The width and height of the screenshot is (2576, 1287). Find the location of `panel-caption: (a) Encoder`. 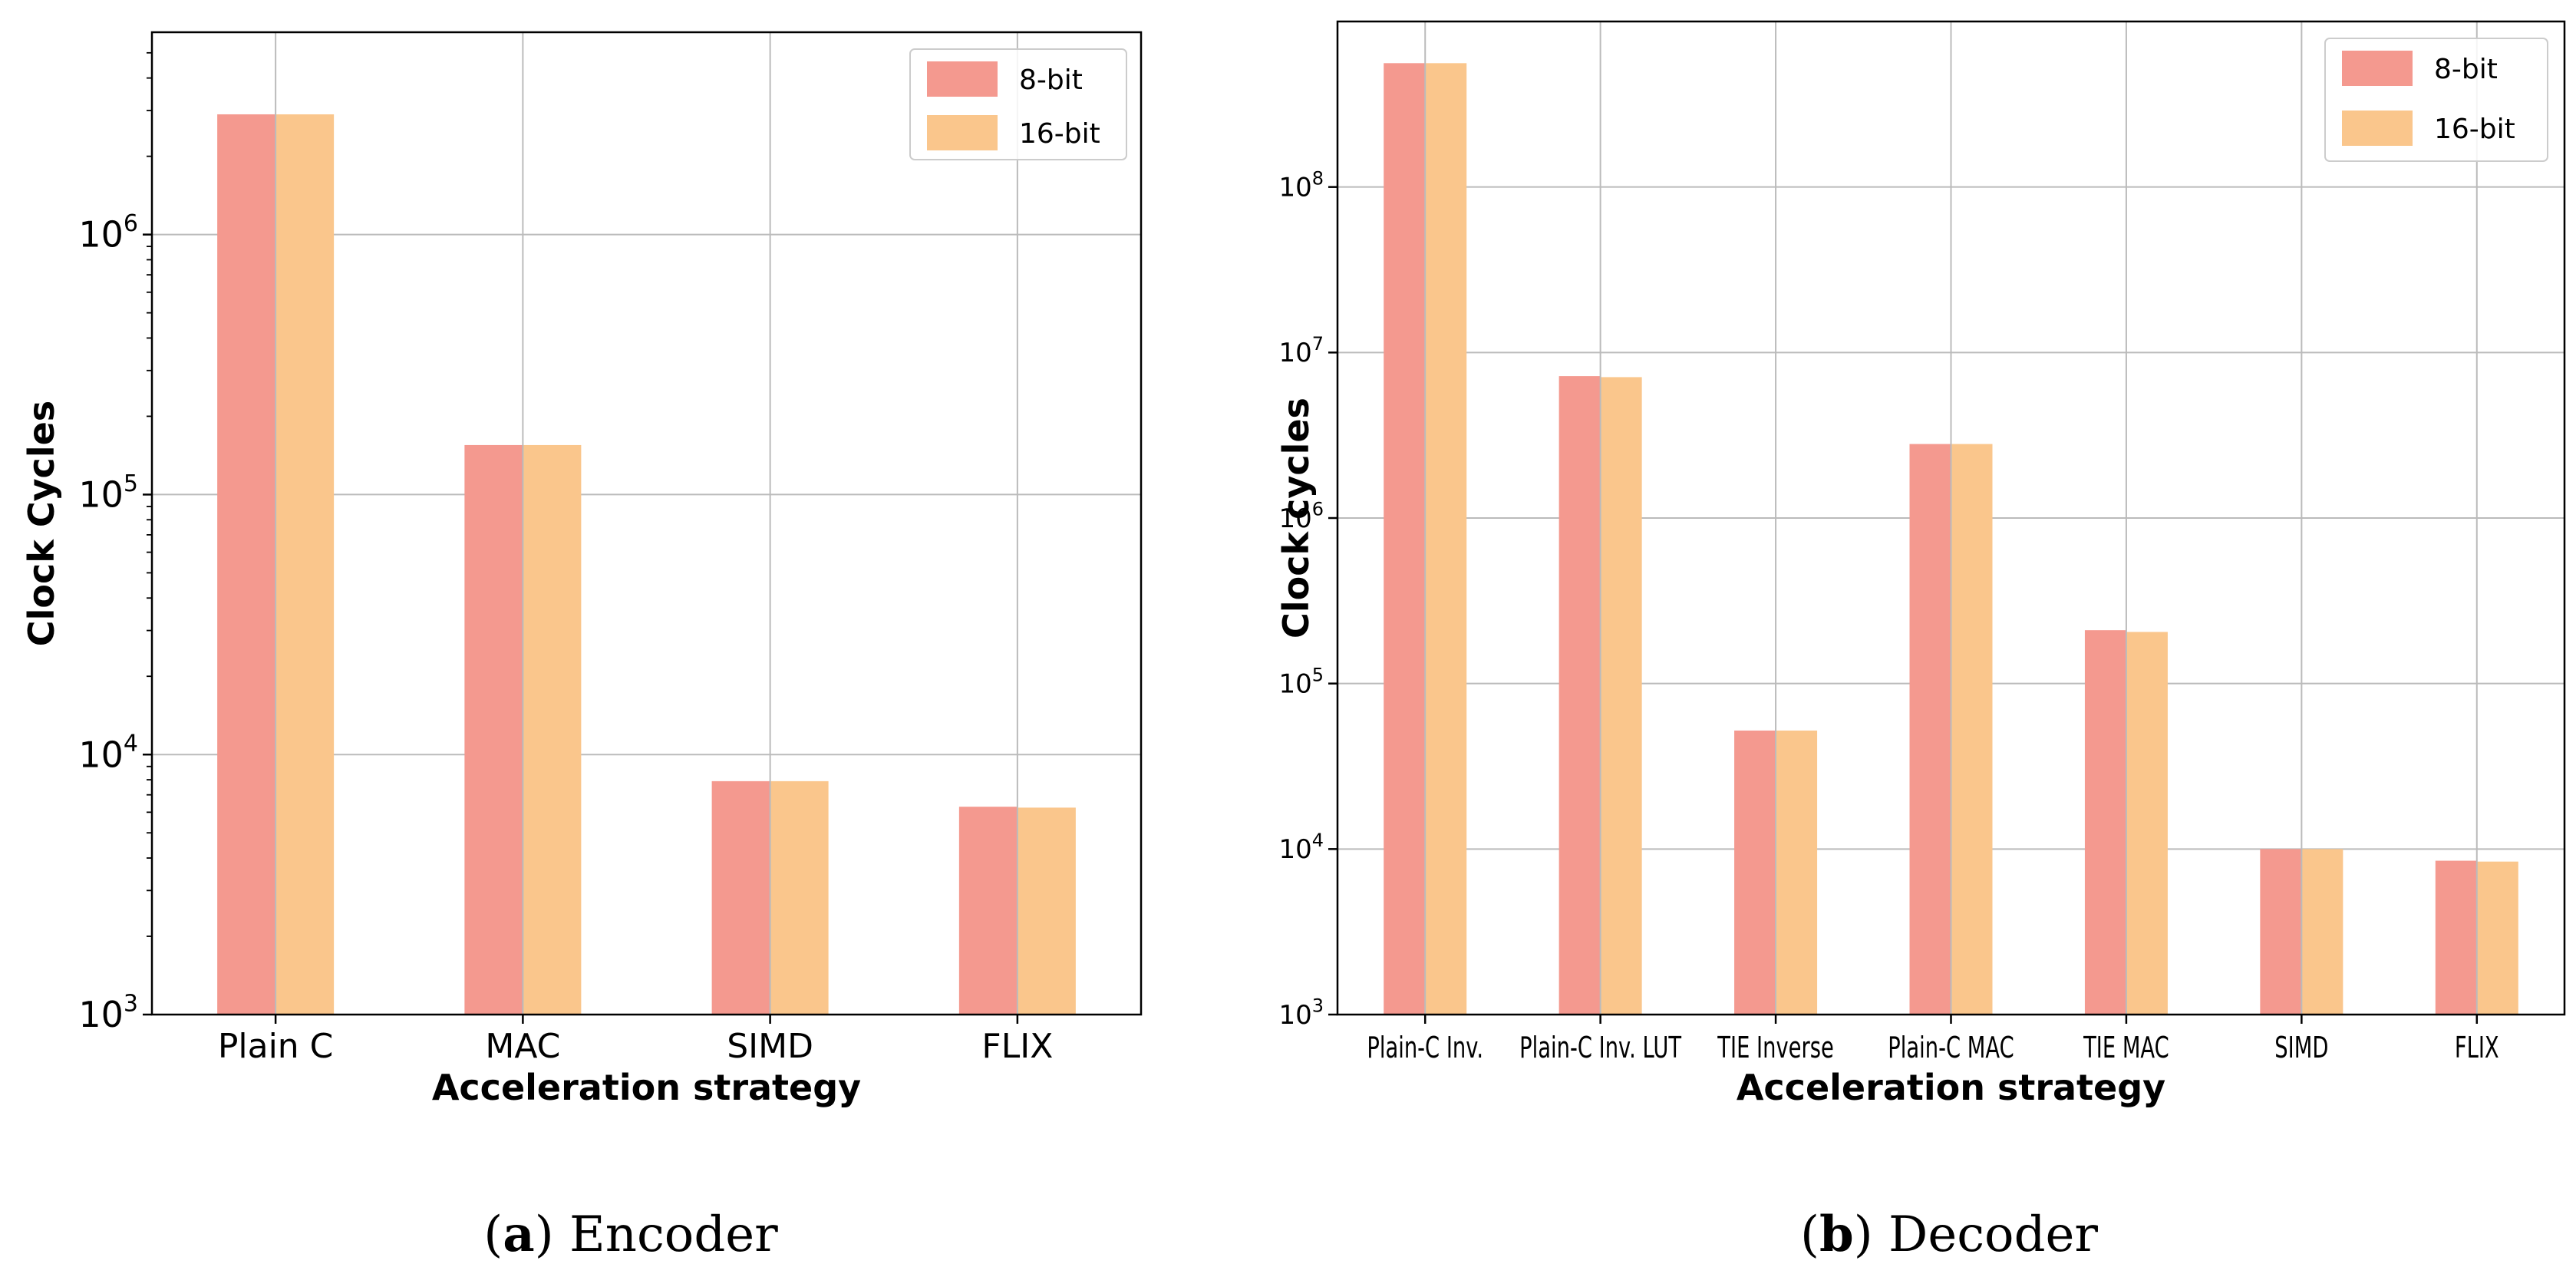

panel-caption: (a) Encoder is located at coordinates (630, 1234).